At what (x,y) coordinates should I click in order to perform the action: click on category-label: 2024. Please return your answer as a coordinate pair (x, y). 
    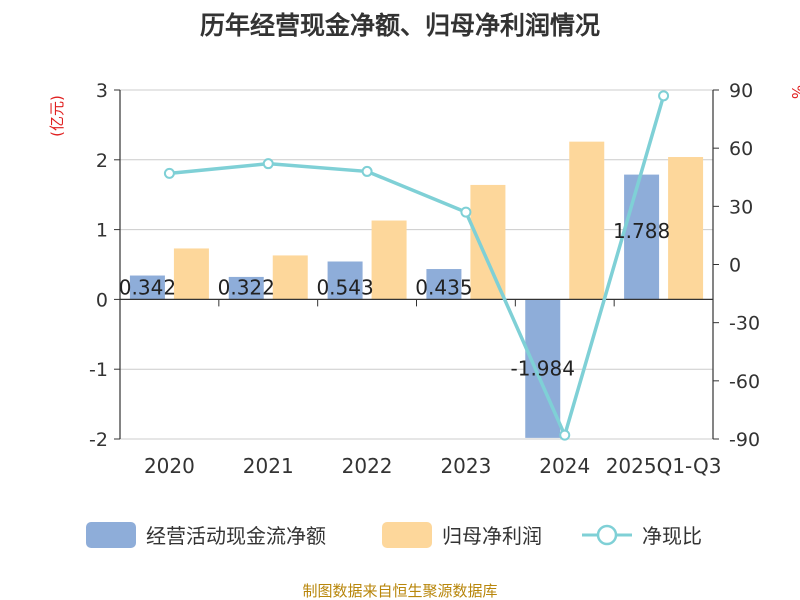
    Looking at the image, I should click on (564, 466).